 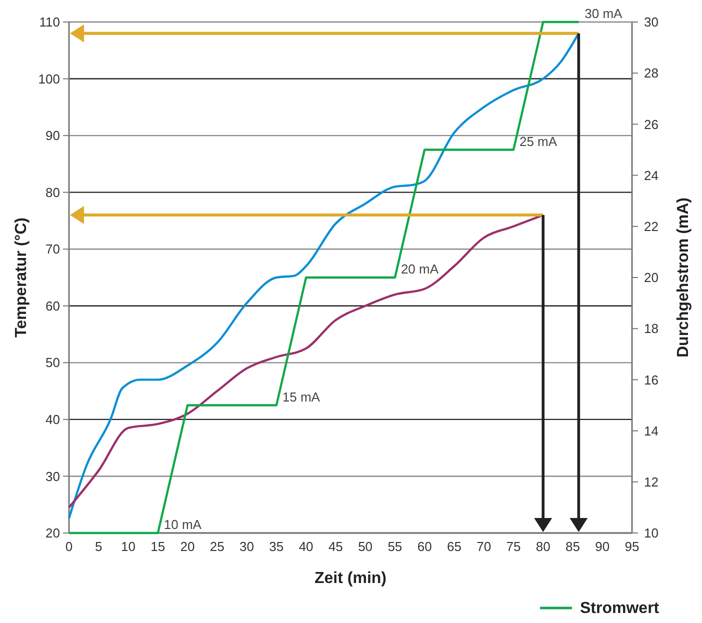 What do you see at coordinates (69, 546) in the screenshot?
I see `x-tick-label: 0` at bounding box center [69, 546].